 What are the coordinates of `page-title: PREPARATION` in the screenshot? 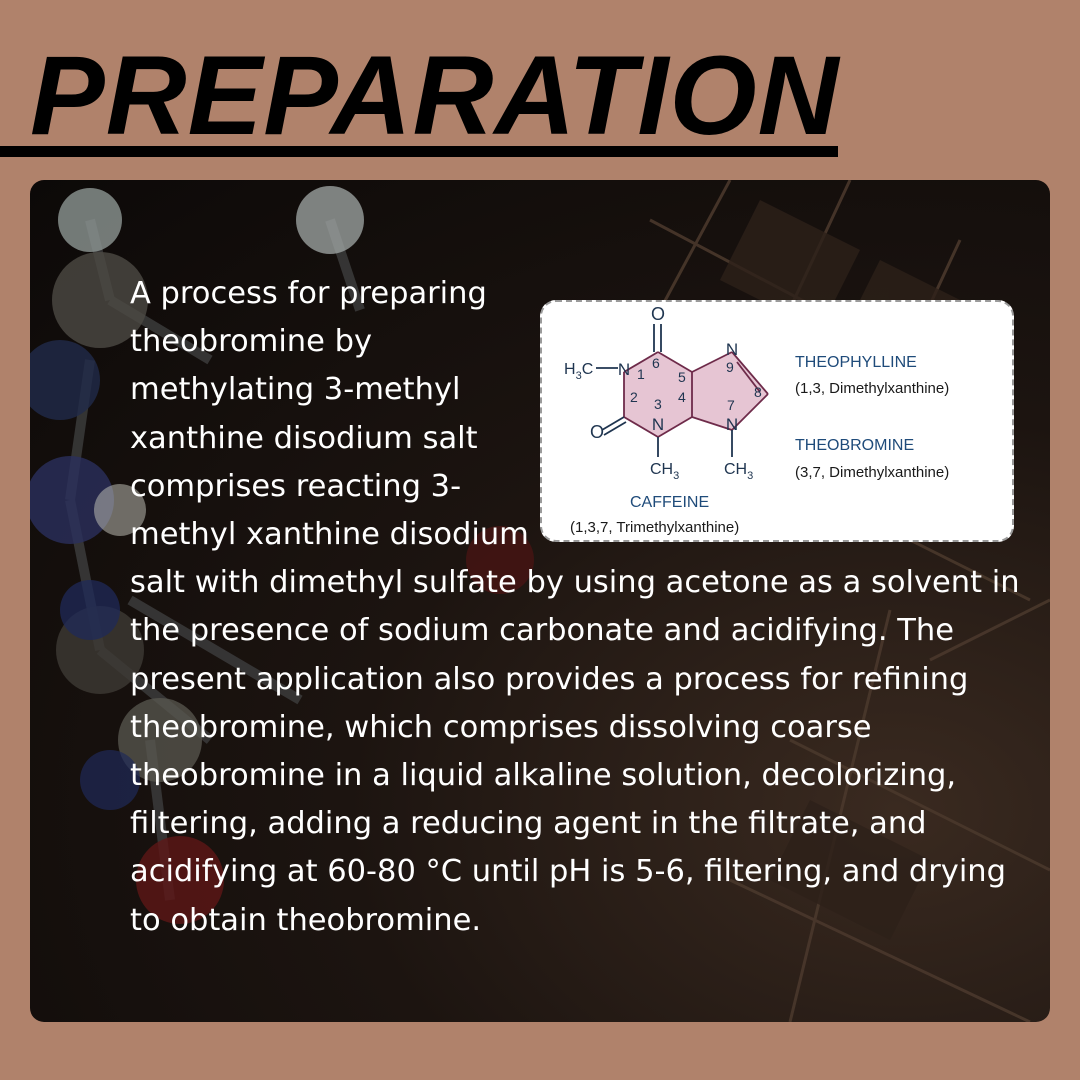 It's located at (435, 95).